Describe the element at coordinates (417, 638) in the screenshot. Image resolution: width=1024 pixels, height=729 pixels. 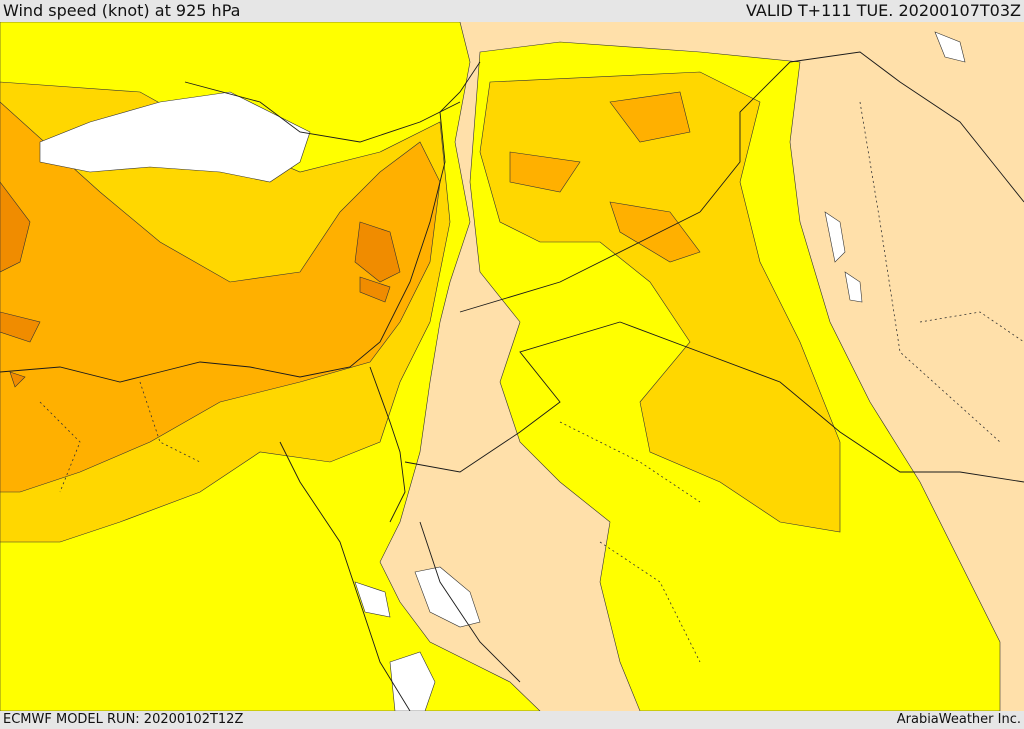
I see `calm-area-red-sea` at that location.